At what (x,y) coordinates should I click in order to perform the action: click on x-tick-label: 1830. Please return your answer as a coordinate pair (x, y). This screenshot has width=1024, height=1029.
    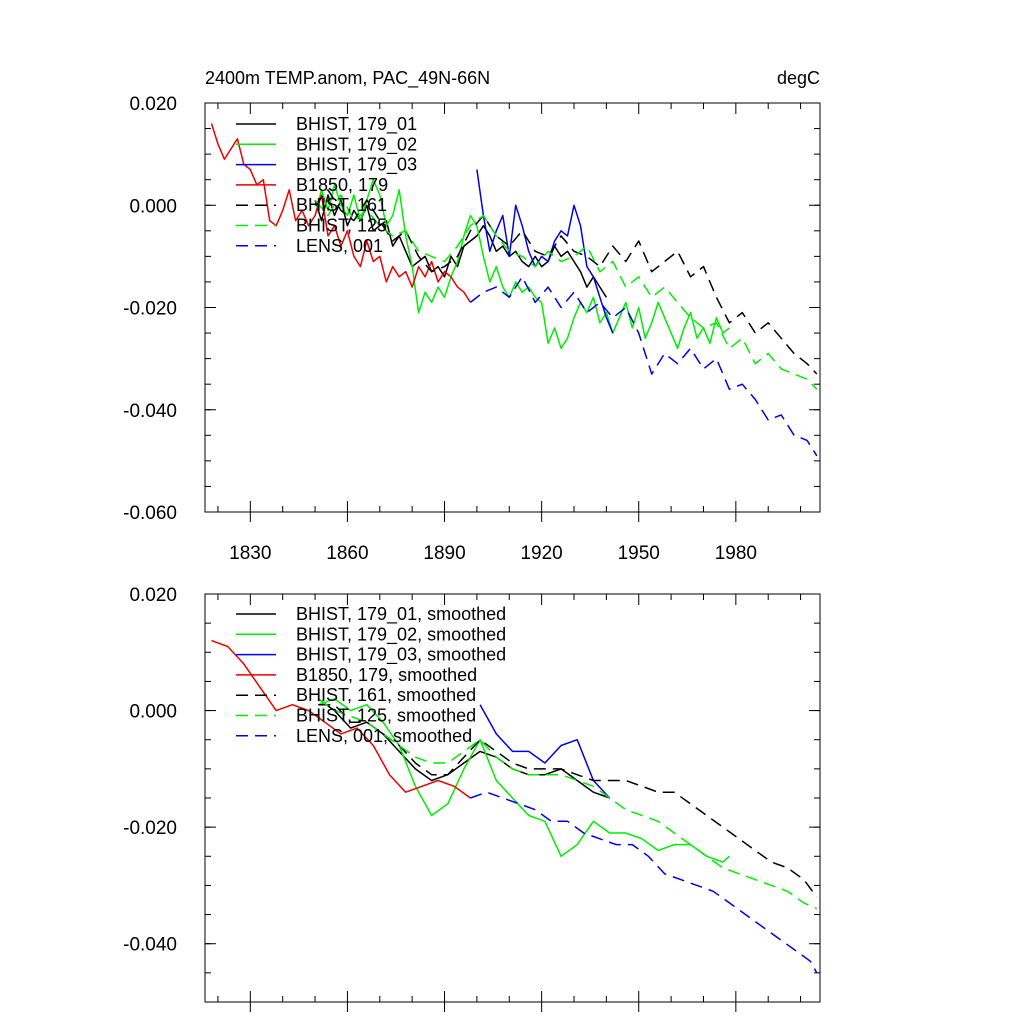
    Looking at the image, I should click on (250, 553).